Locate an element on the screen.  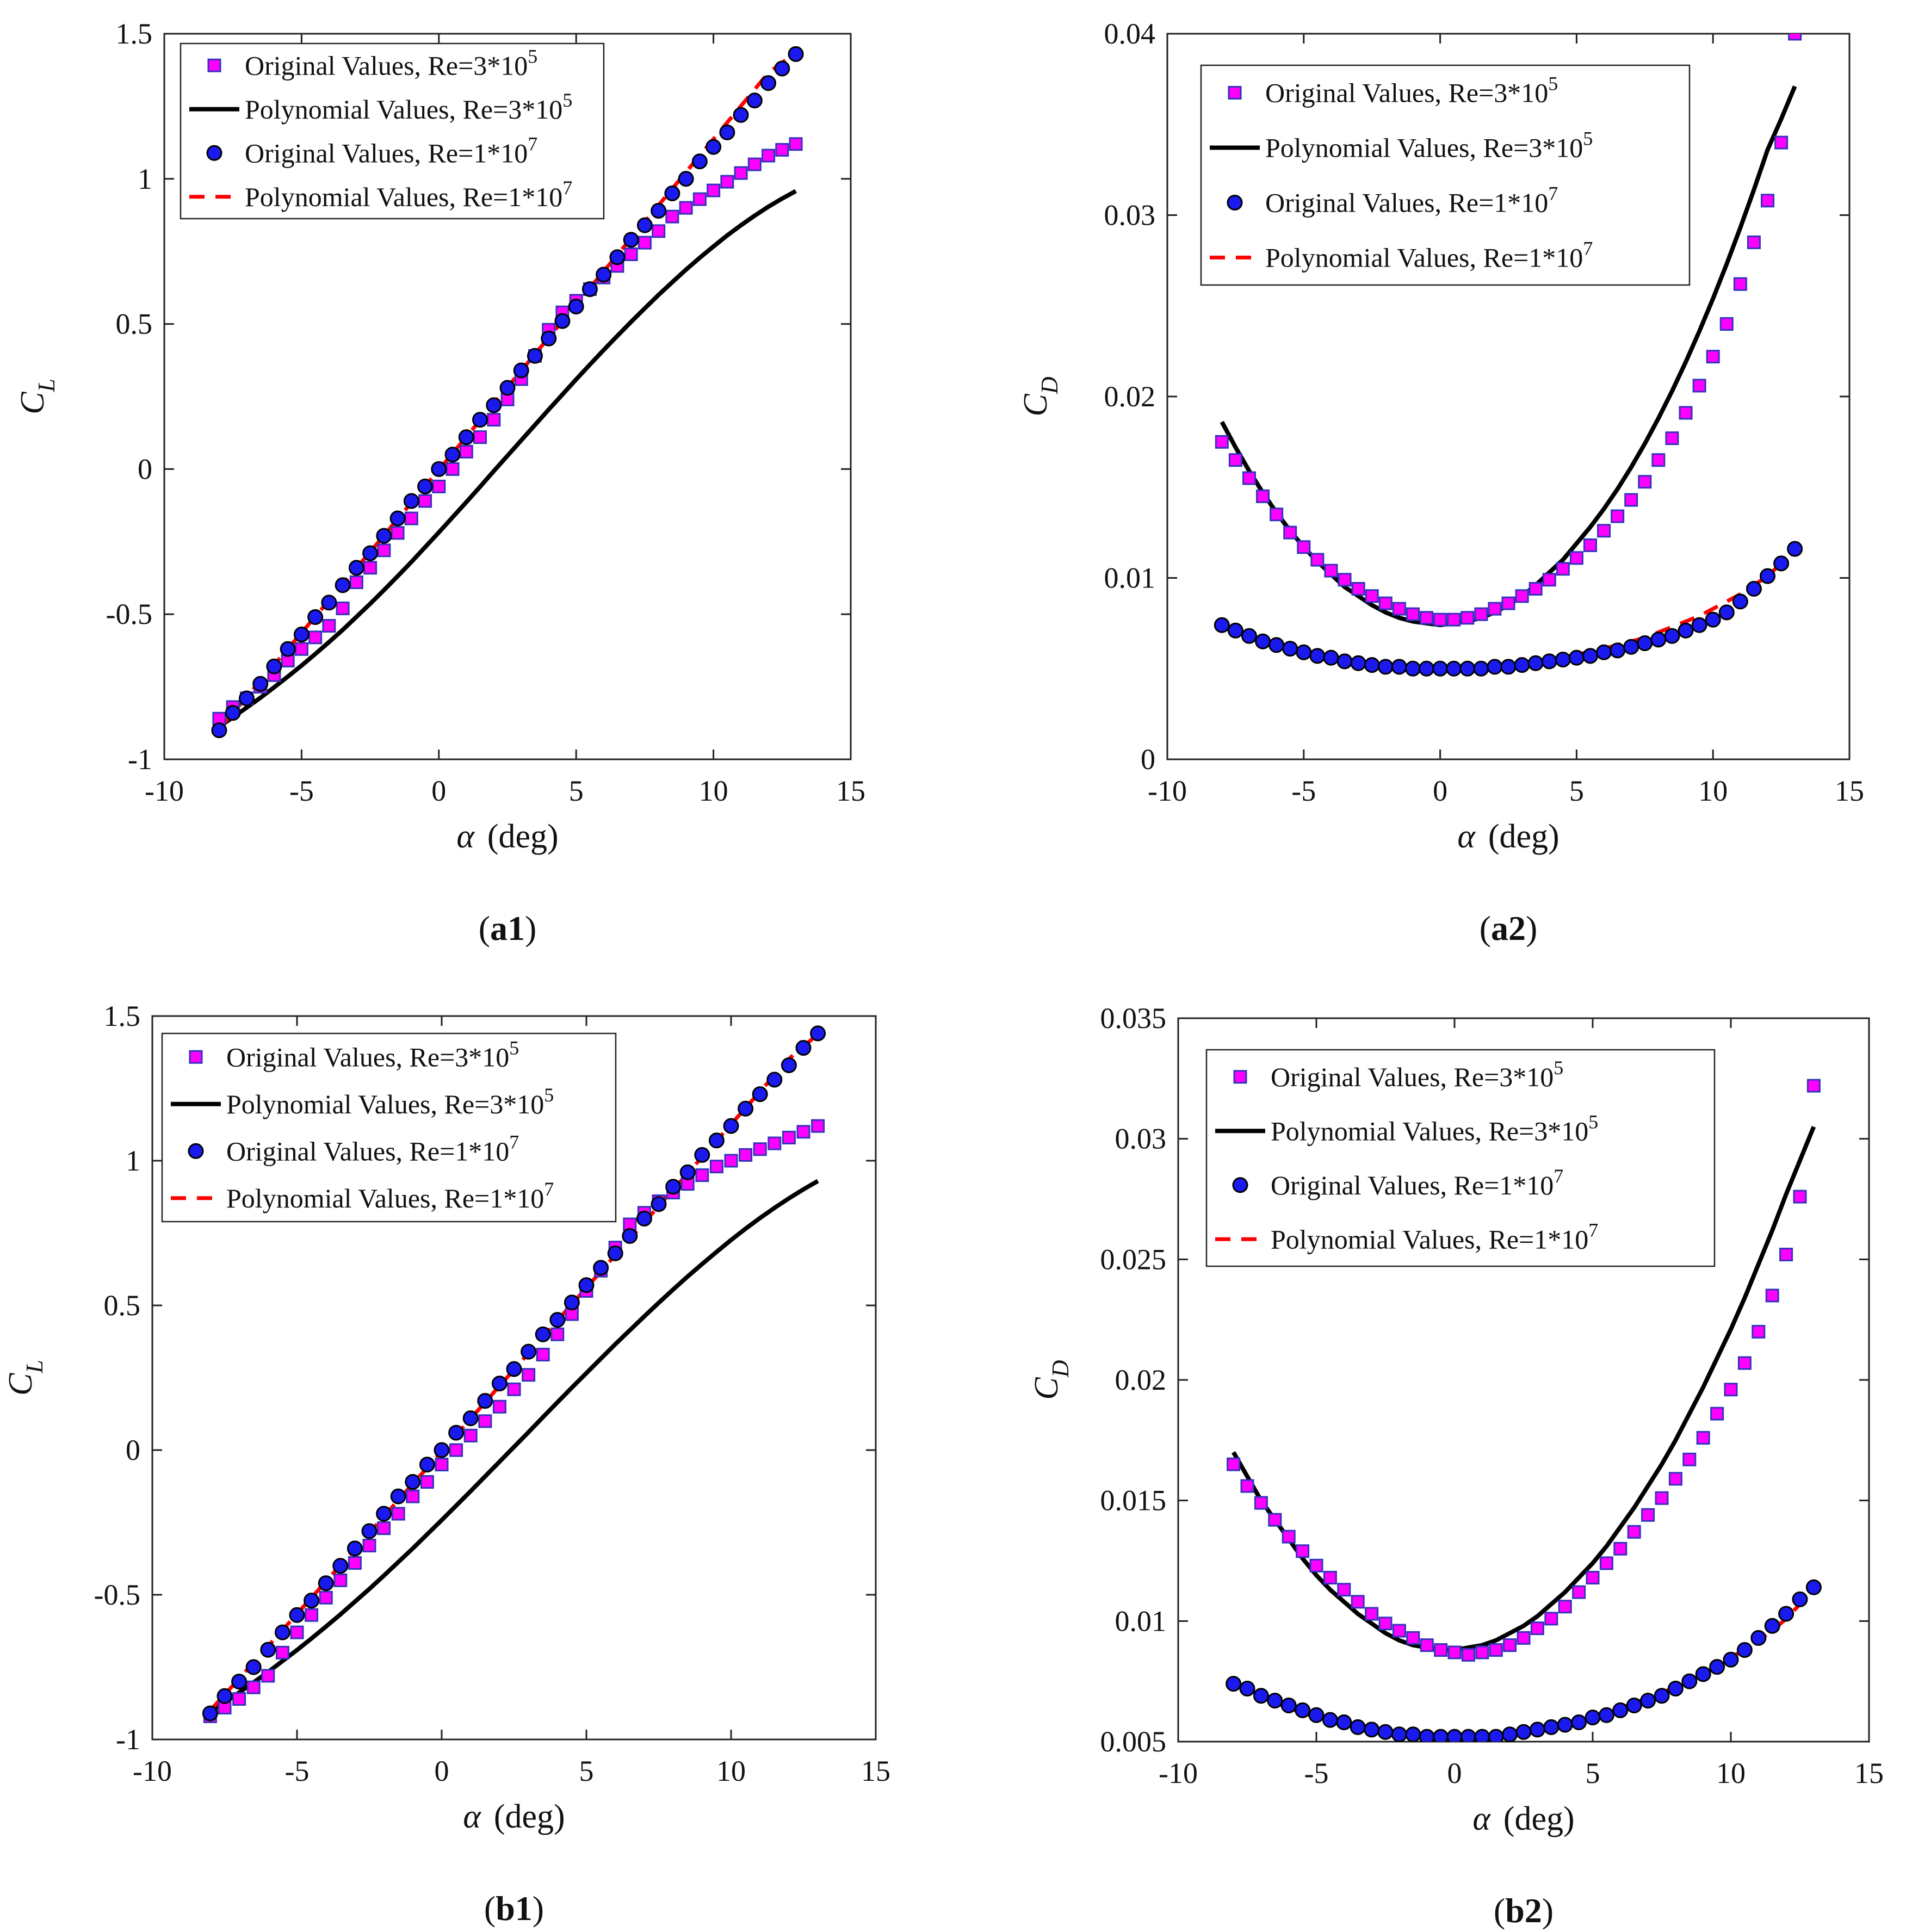
x-tick-label: 5 is located at coordinates (586, 1771).